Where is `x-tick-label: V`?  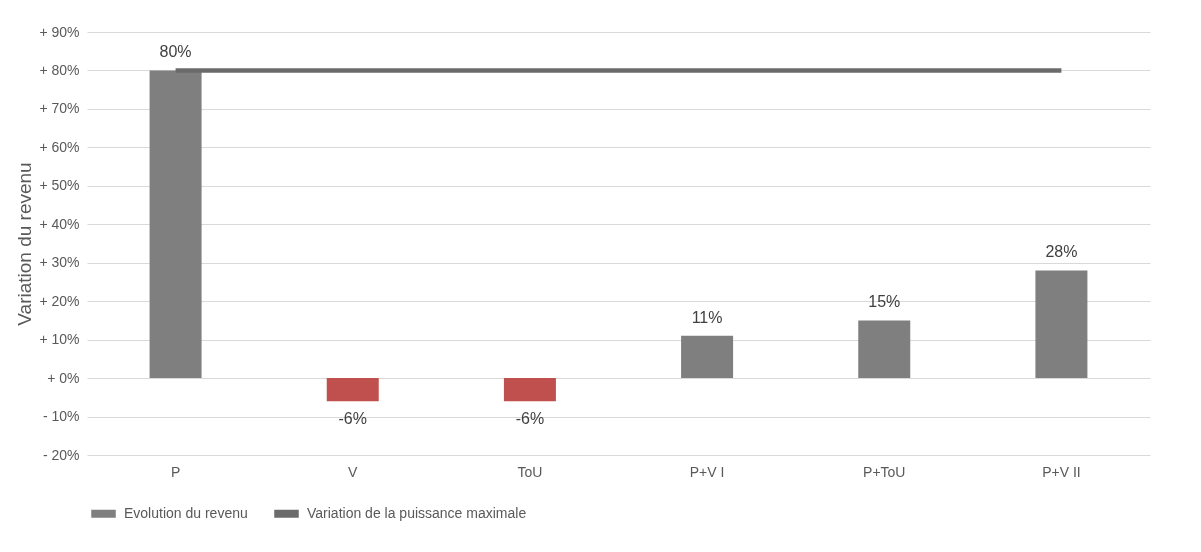
x-tick-label: V is located at coordinates (353, 471).